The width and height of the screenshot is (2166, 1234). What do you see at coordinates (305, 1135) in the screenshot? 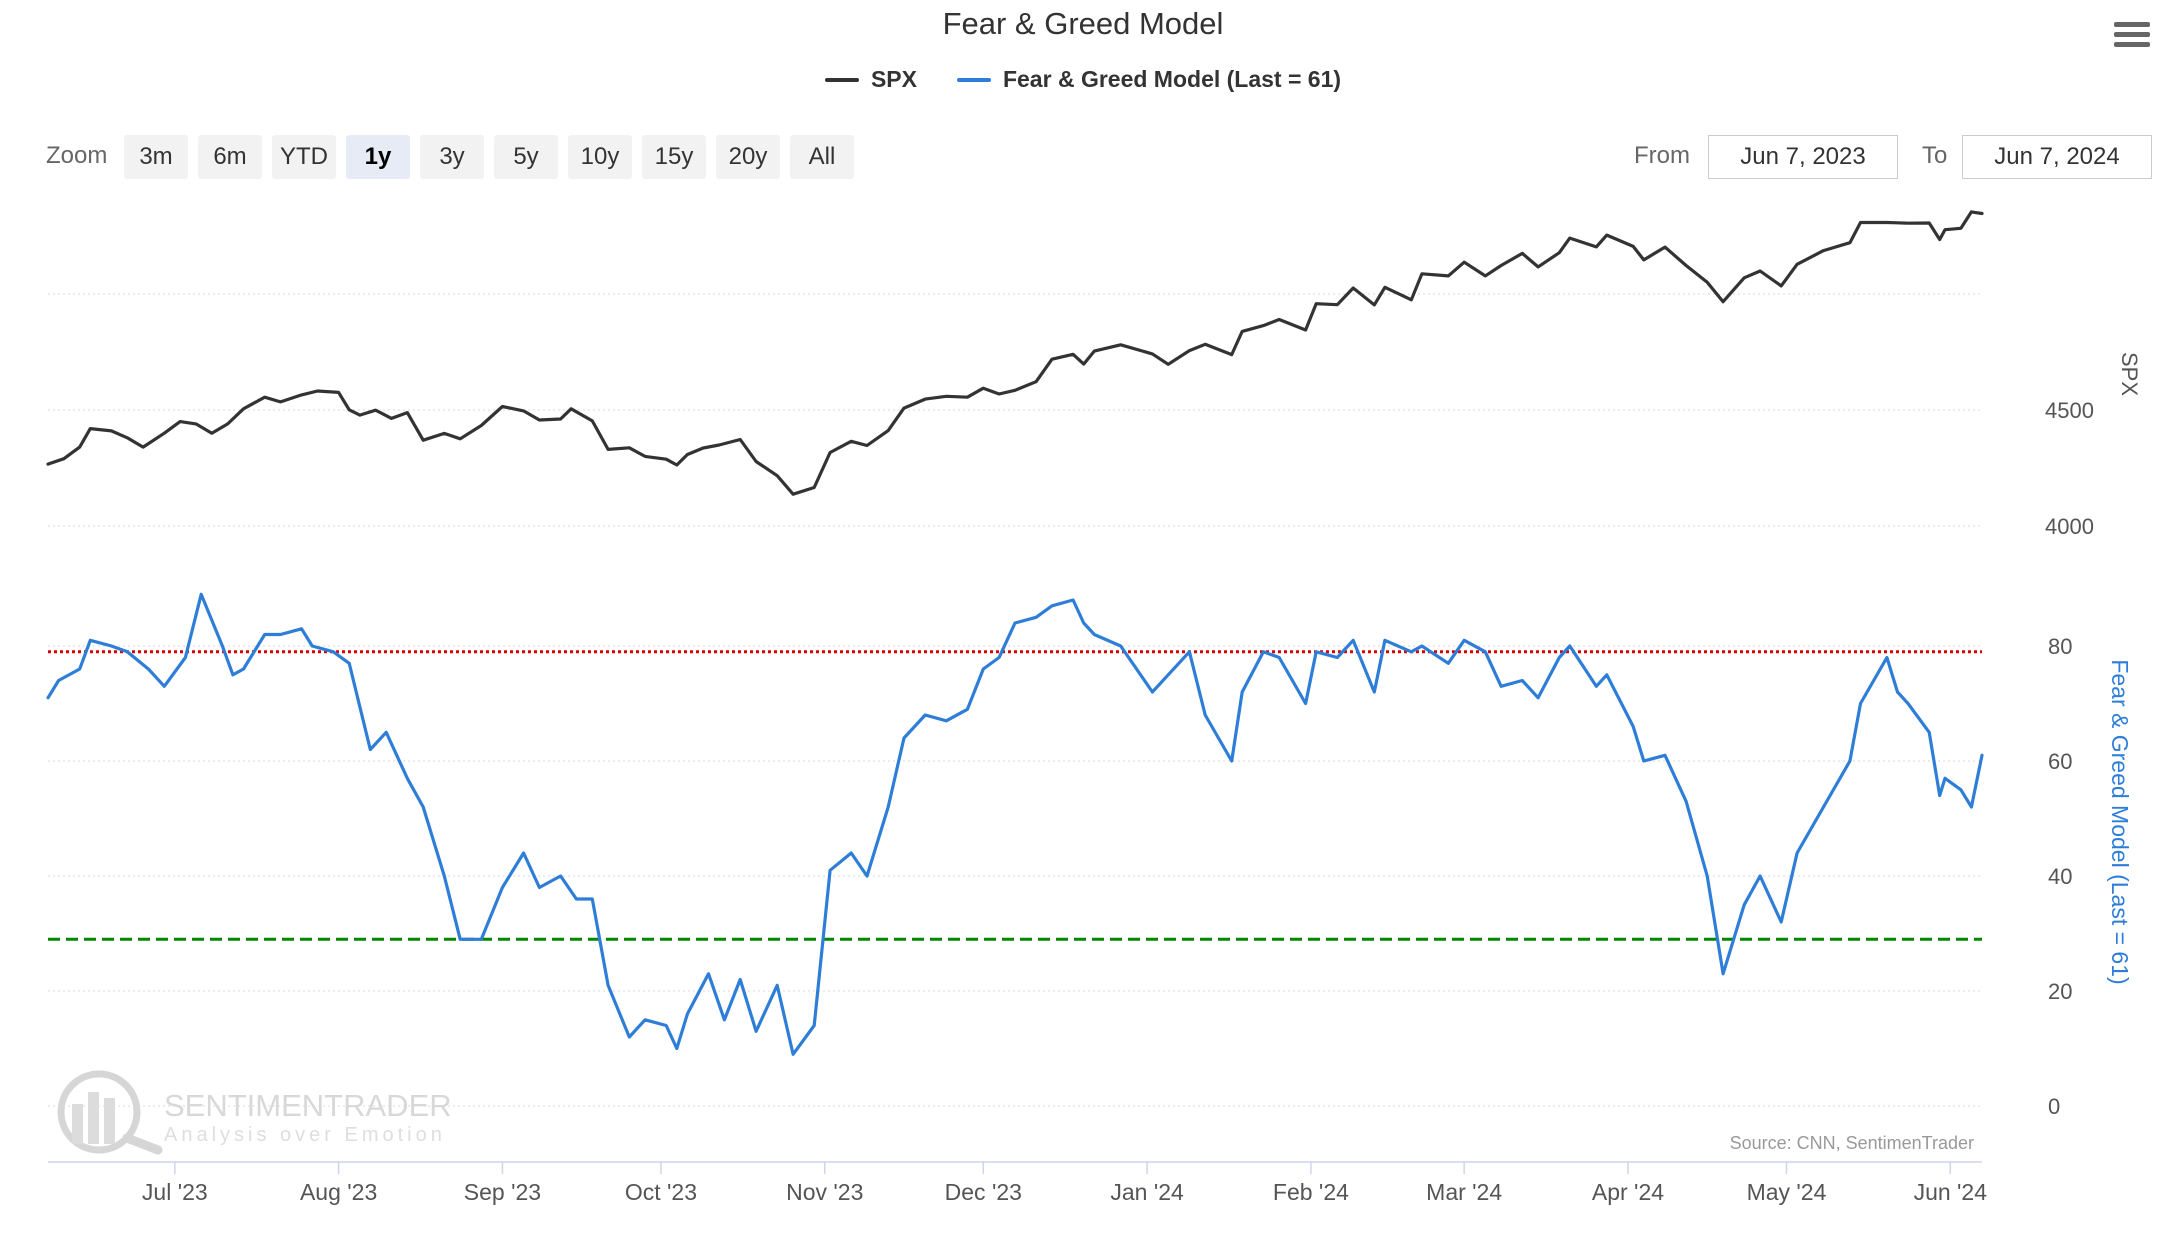
I see `watermark-tagline: Analysis over Emotion` at bounding box center [305, 1135].